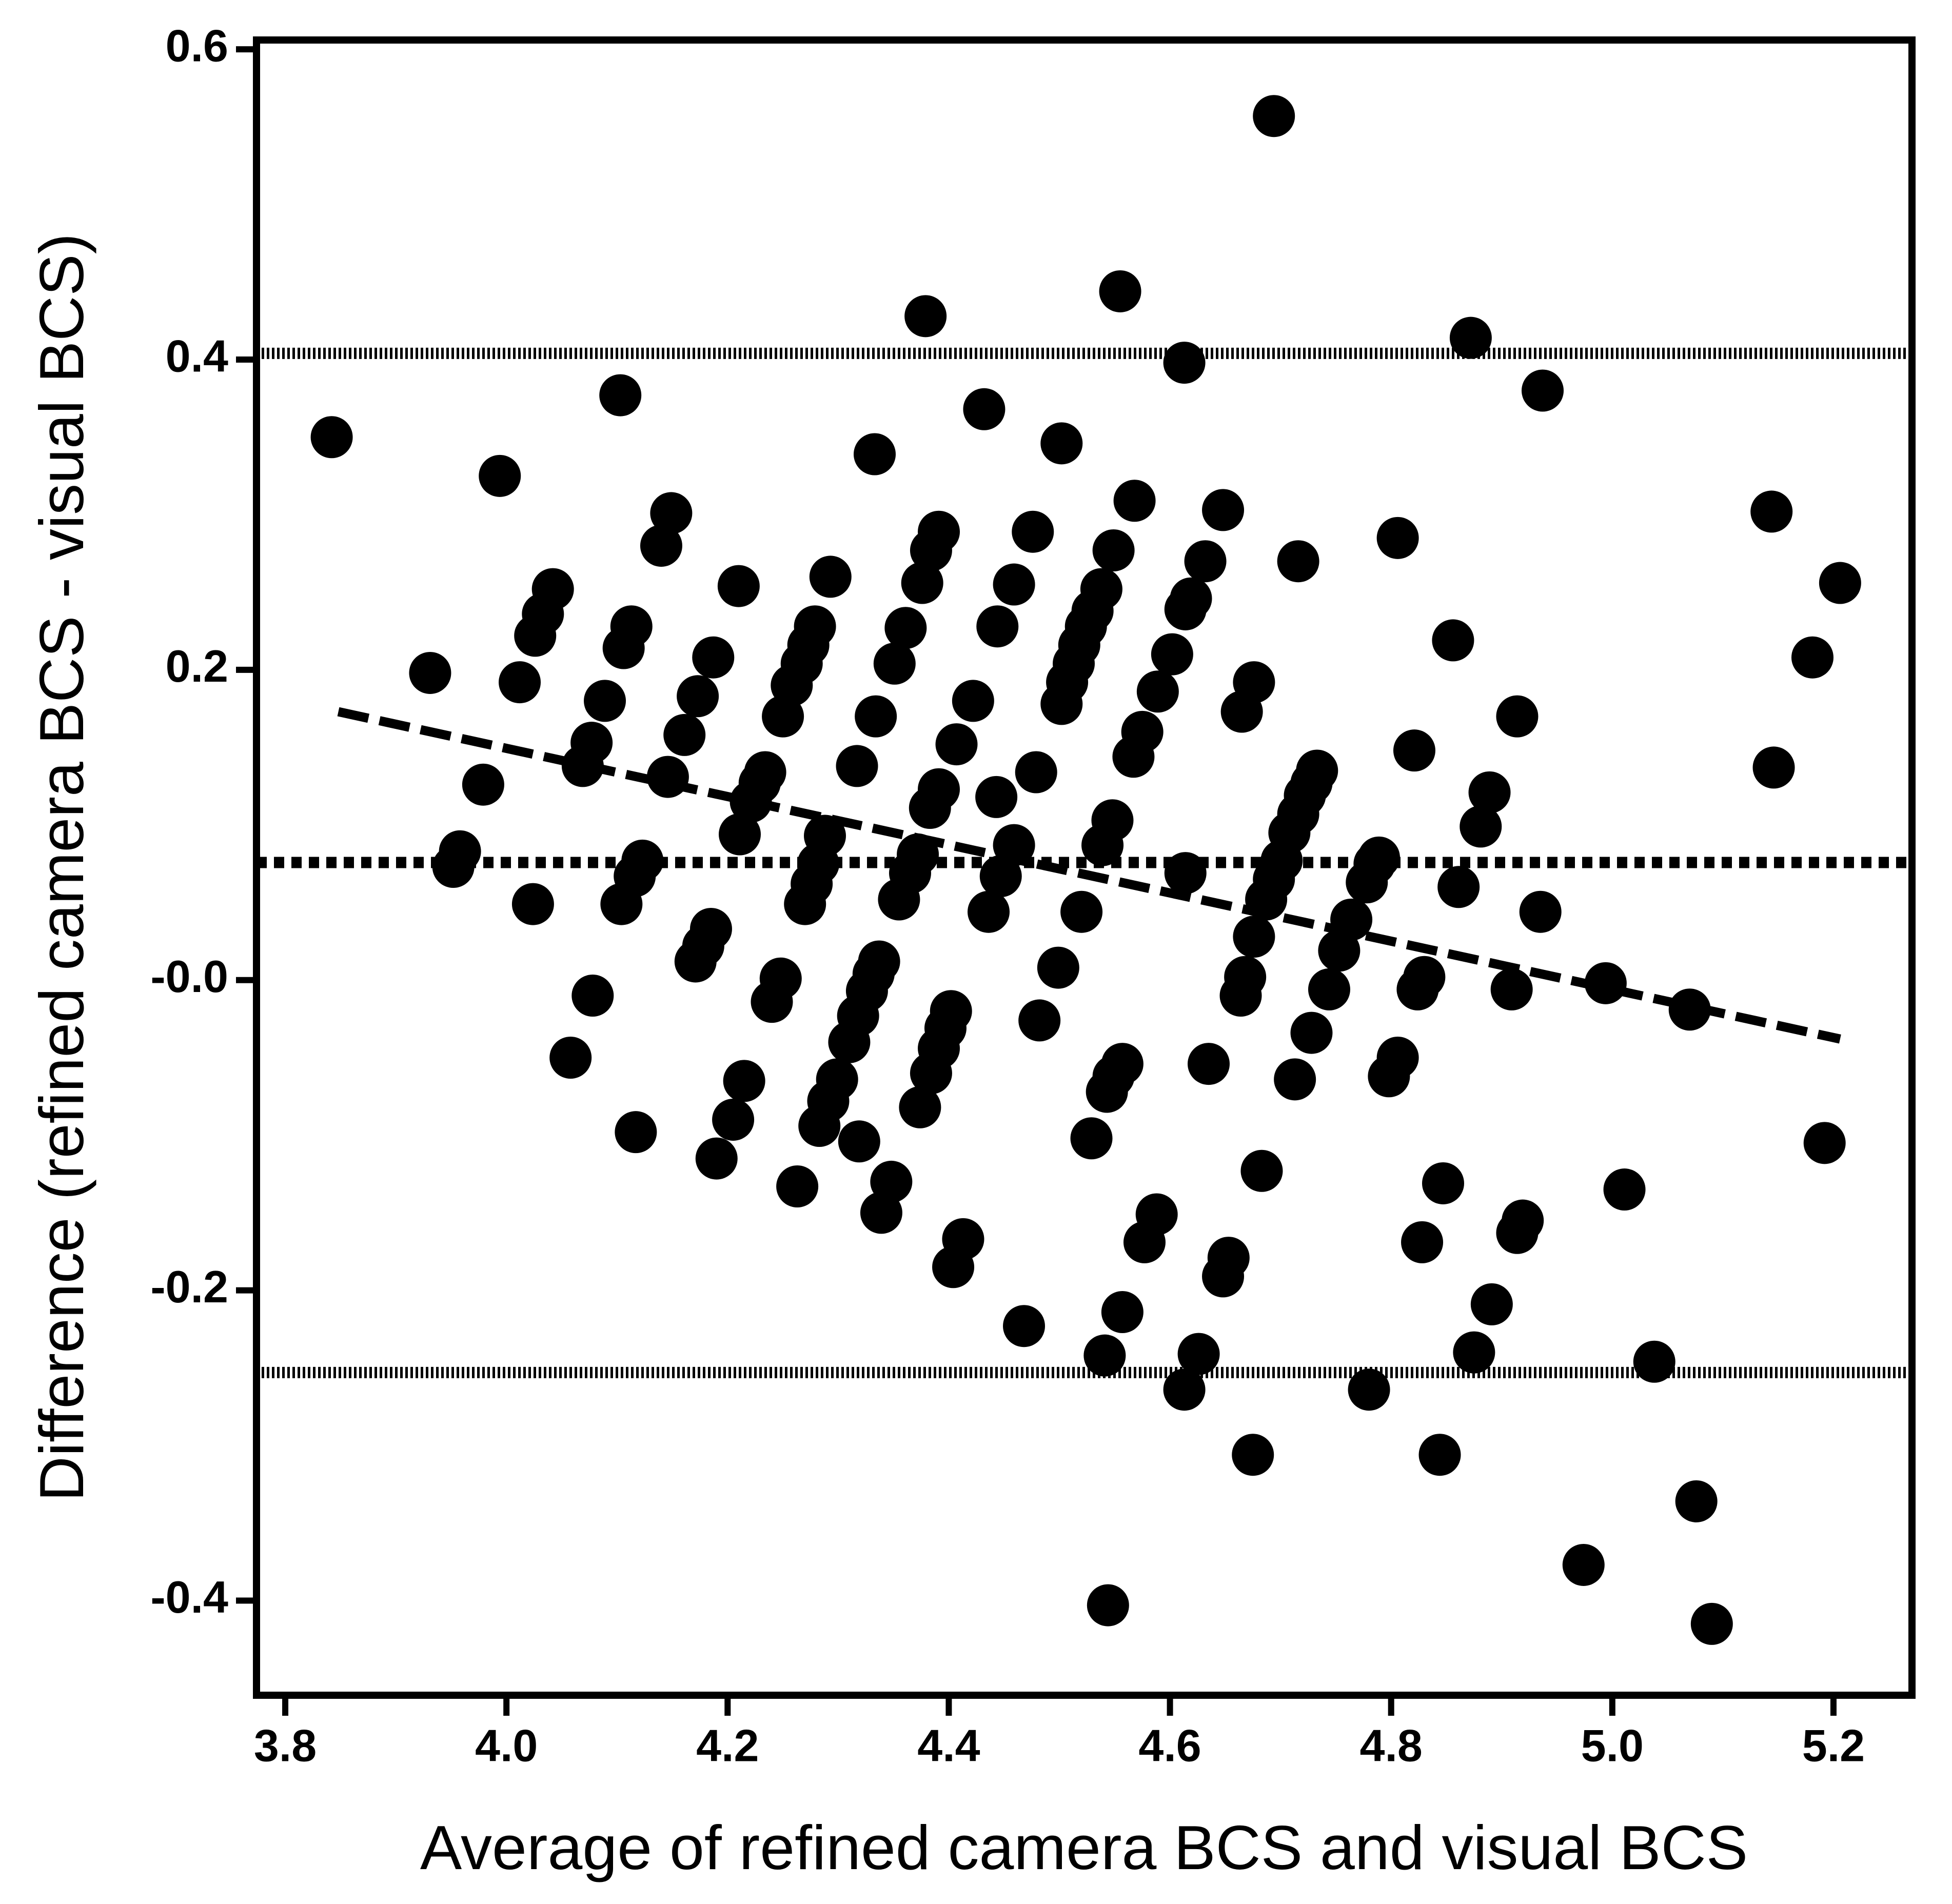 The width and height of the screenshot is (1952, 1904). Describe the element at coordinates (197, 666) in the screenshot. I see `y-tick-label: 0.2` at that location.